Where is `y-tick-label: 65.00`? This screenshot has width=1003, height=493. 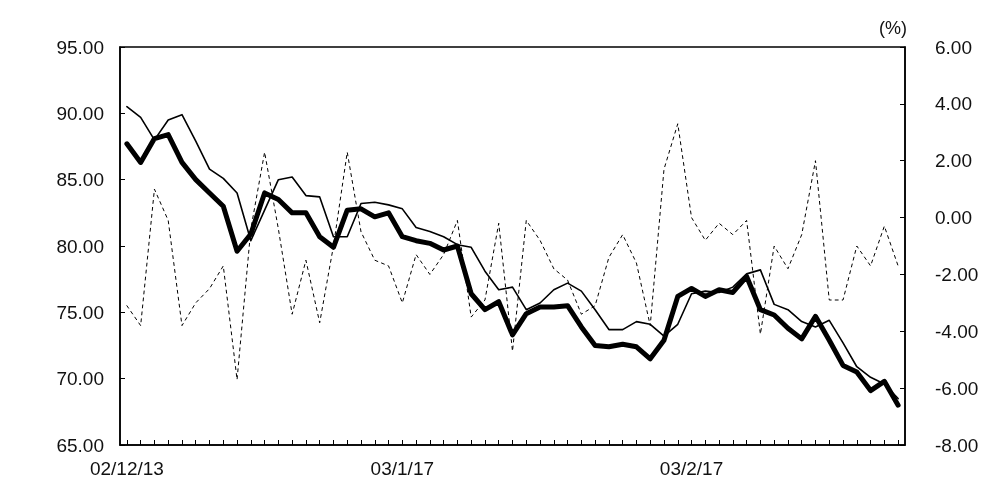
y-tick-label: 65.00 is located at coordinates (80, 445).